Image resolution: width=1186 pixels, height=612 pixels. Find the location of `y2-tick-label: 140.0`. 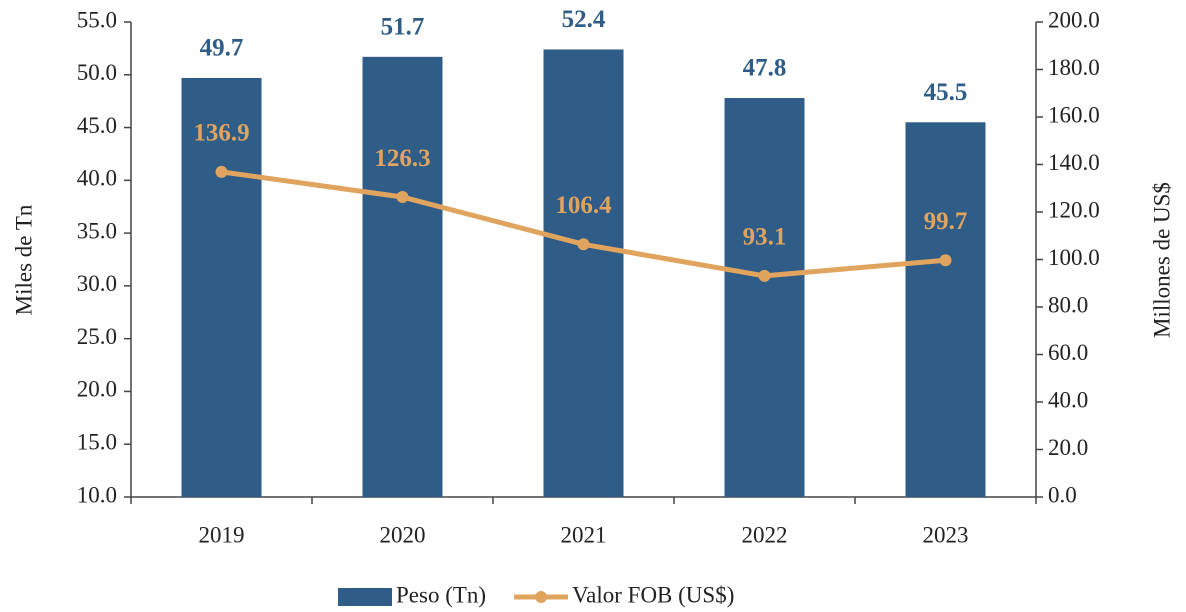

y2-tick-label: 140.0 is located at coordinates (1074, 162).